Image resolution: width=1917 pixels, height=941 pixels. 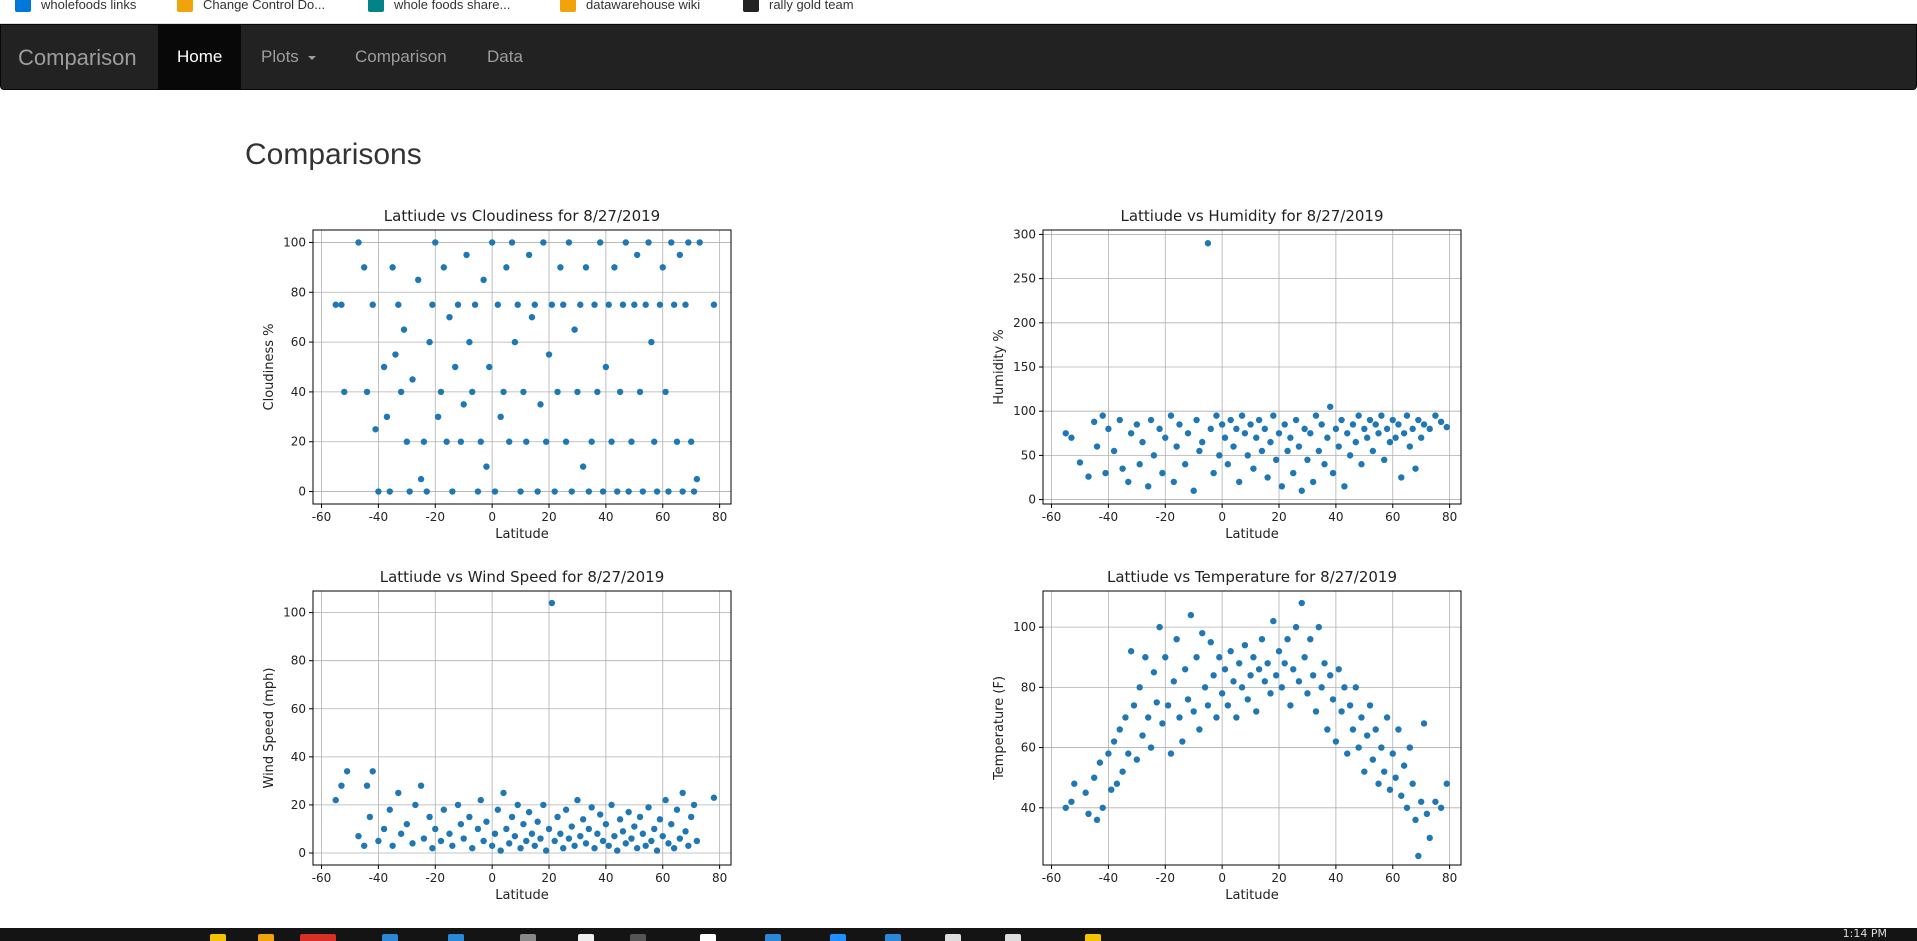 I want to click on chrome-icon, so click(x=318, y=937).